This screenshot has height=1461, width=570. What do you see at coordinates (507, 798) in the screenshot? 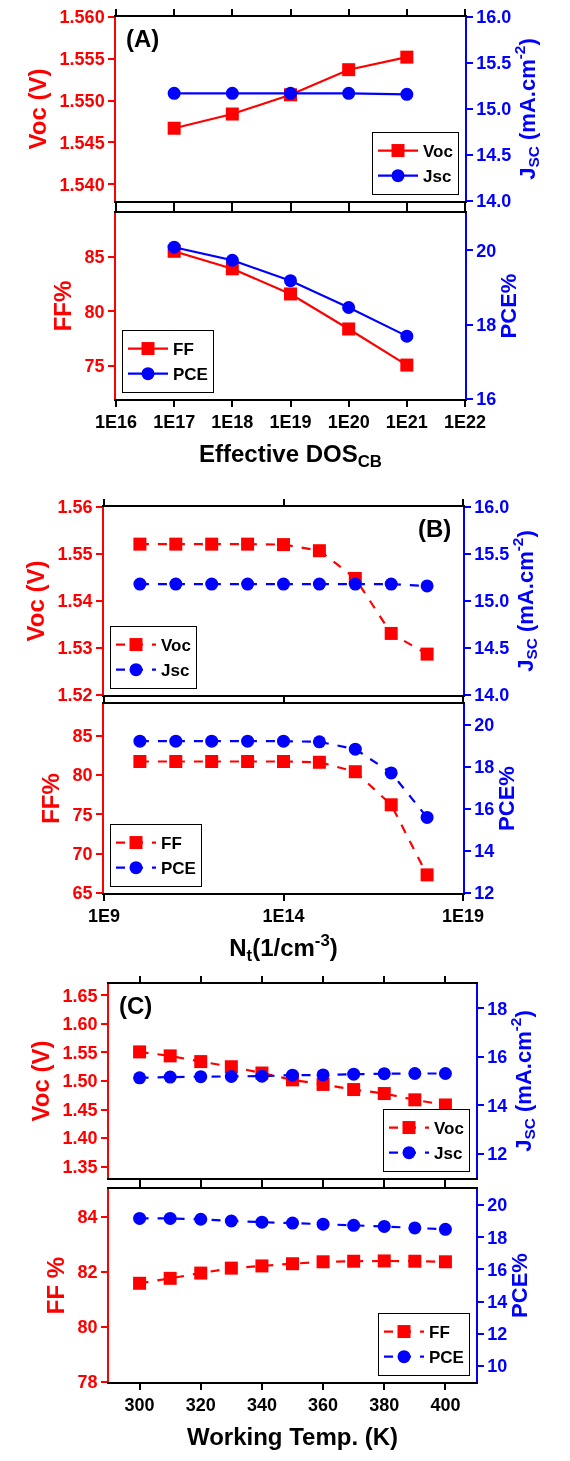
I see `y2-axis-title: PCE%` at bounding box center [507, 798].